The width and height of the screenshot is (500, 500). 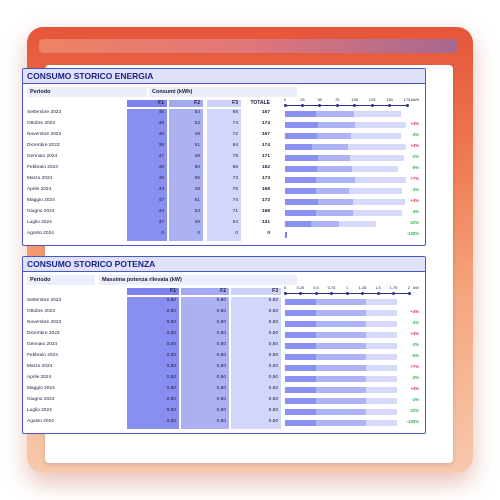 What do you see at coordinates (235, 134) in the screenshot?
I see `energy-cell-f3: 72` at bounding box center [235, 134].